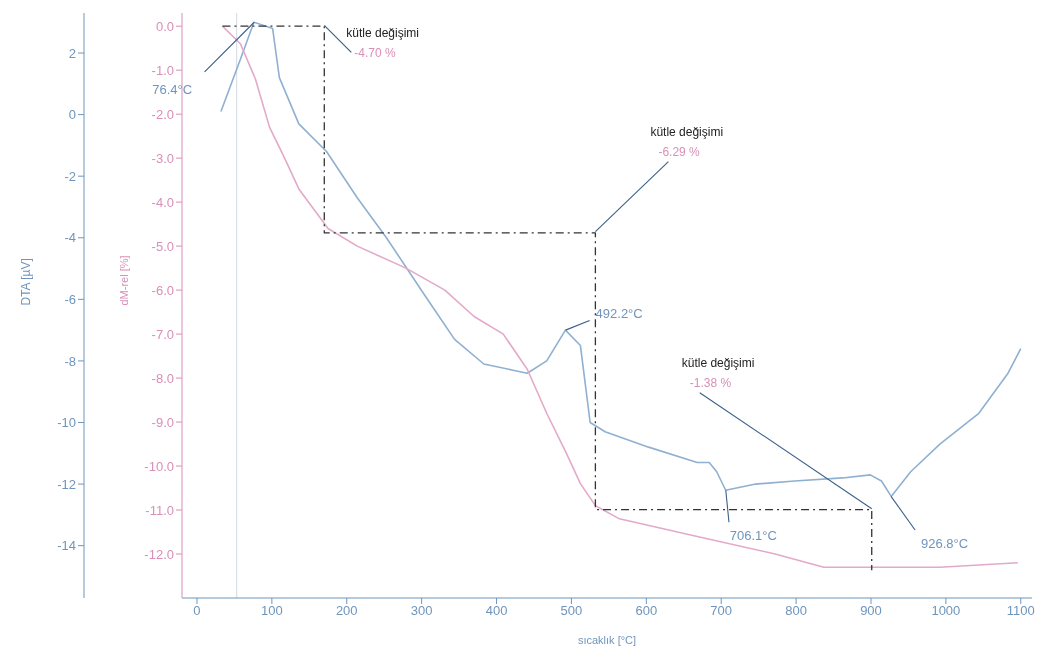 This screenshot has height=672, width=1060. Describe the element at coordinates (346, 611) in the screenshot. I see `x-tick-label: 200` at that location.